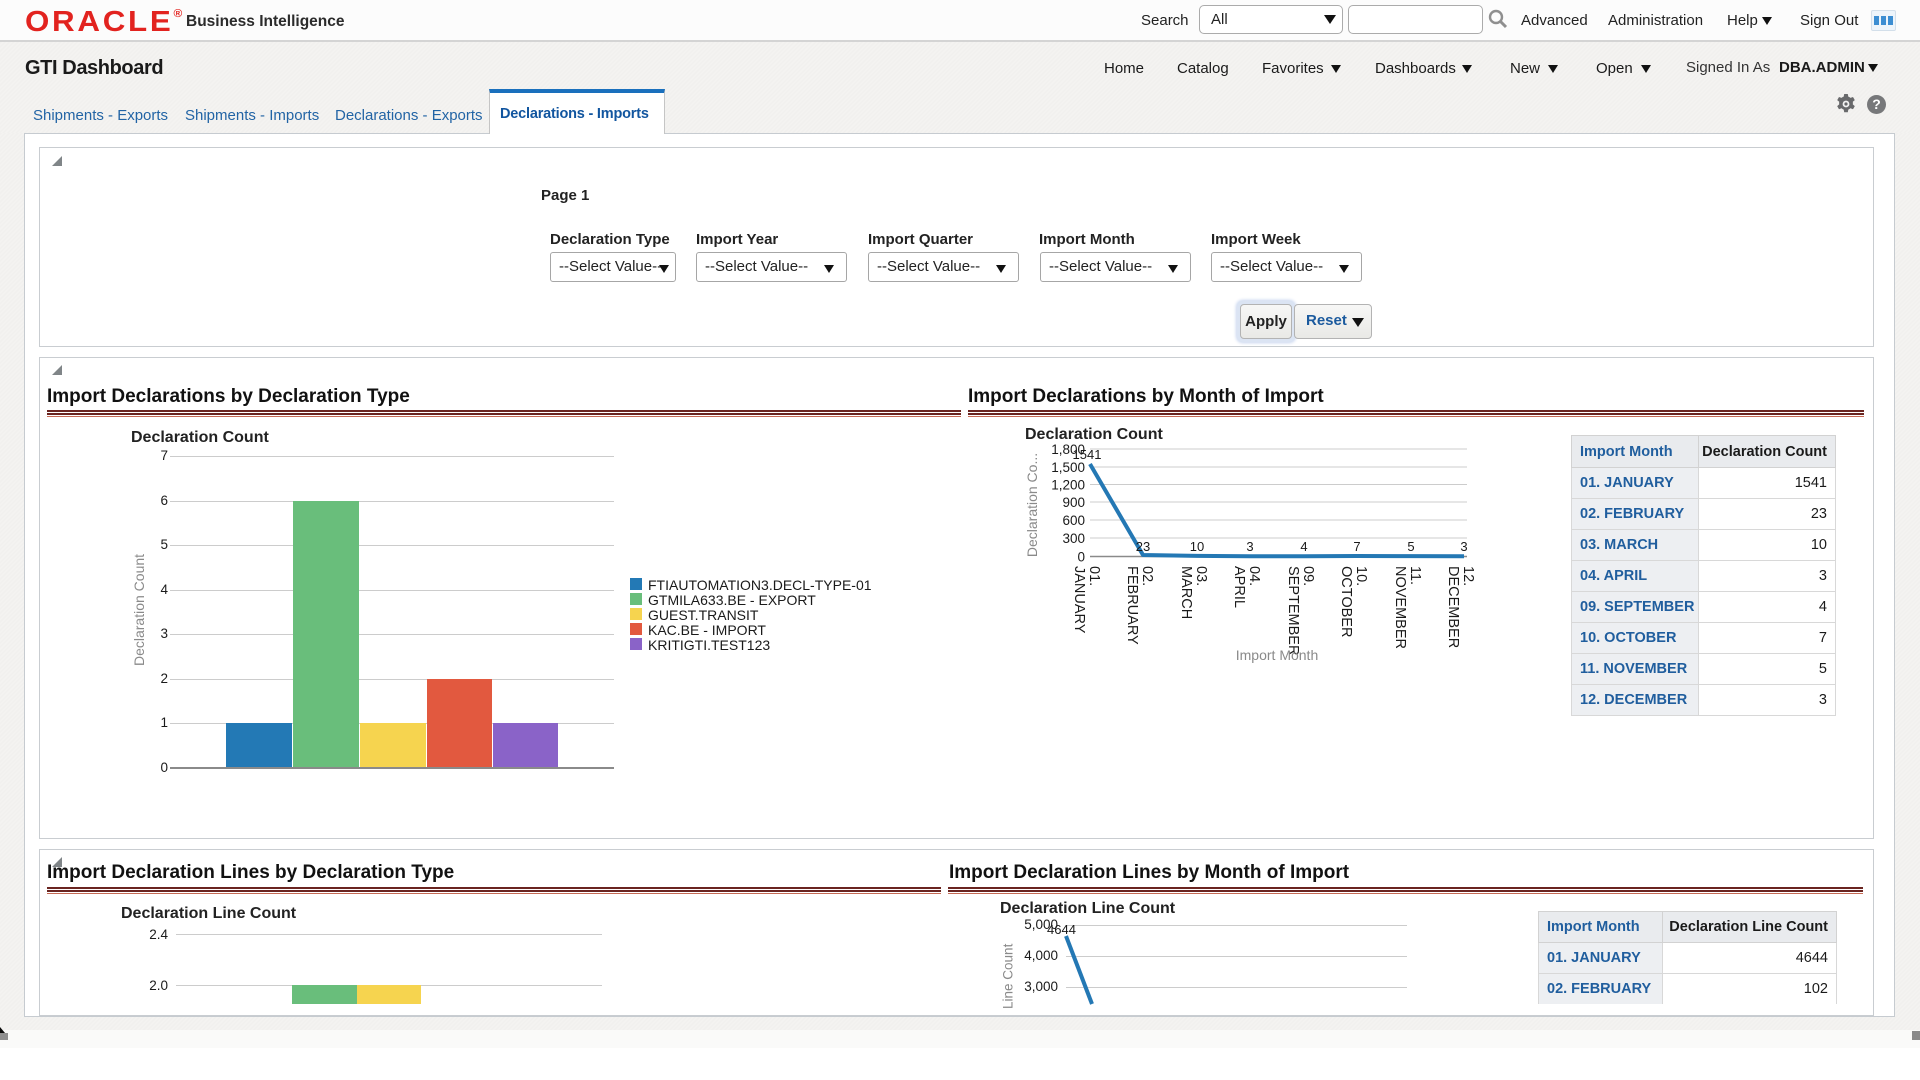 The image size is (1920, 1080). Describe the element at coordinates (1073, 520) in the screenshot. I see `svg-text: 600` at that location.